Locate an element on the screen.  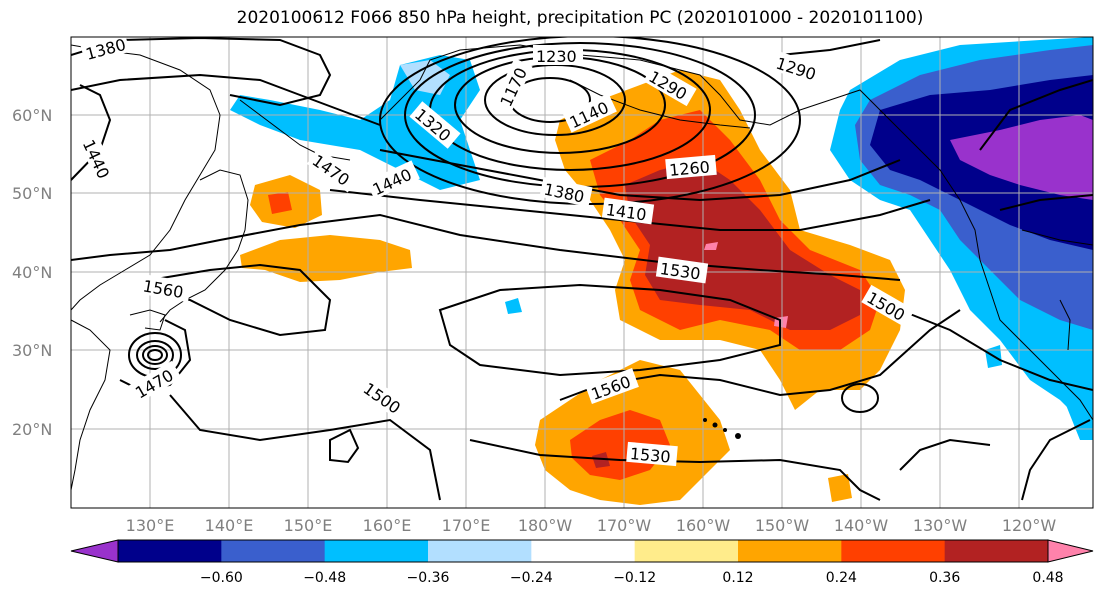
lon-tick-label: 140°E is located at coordinates (229, 525).